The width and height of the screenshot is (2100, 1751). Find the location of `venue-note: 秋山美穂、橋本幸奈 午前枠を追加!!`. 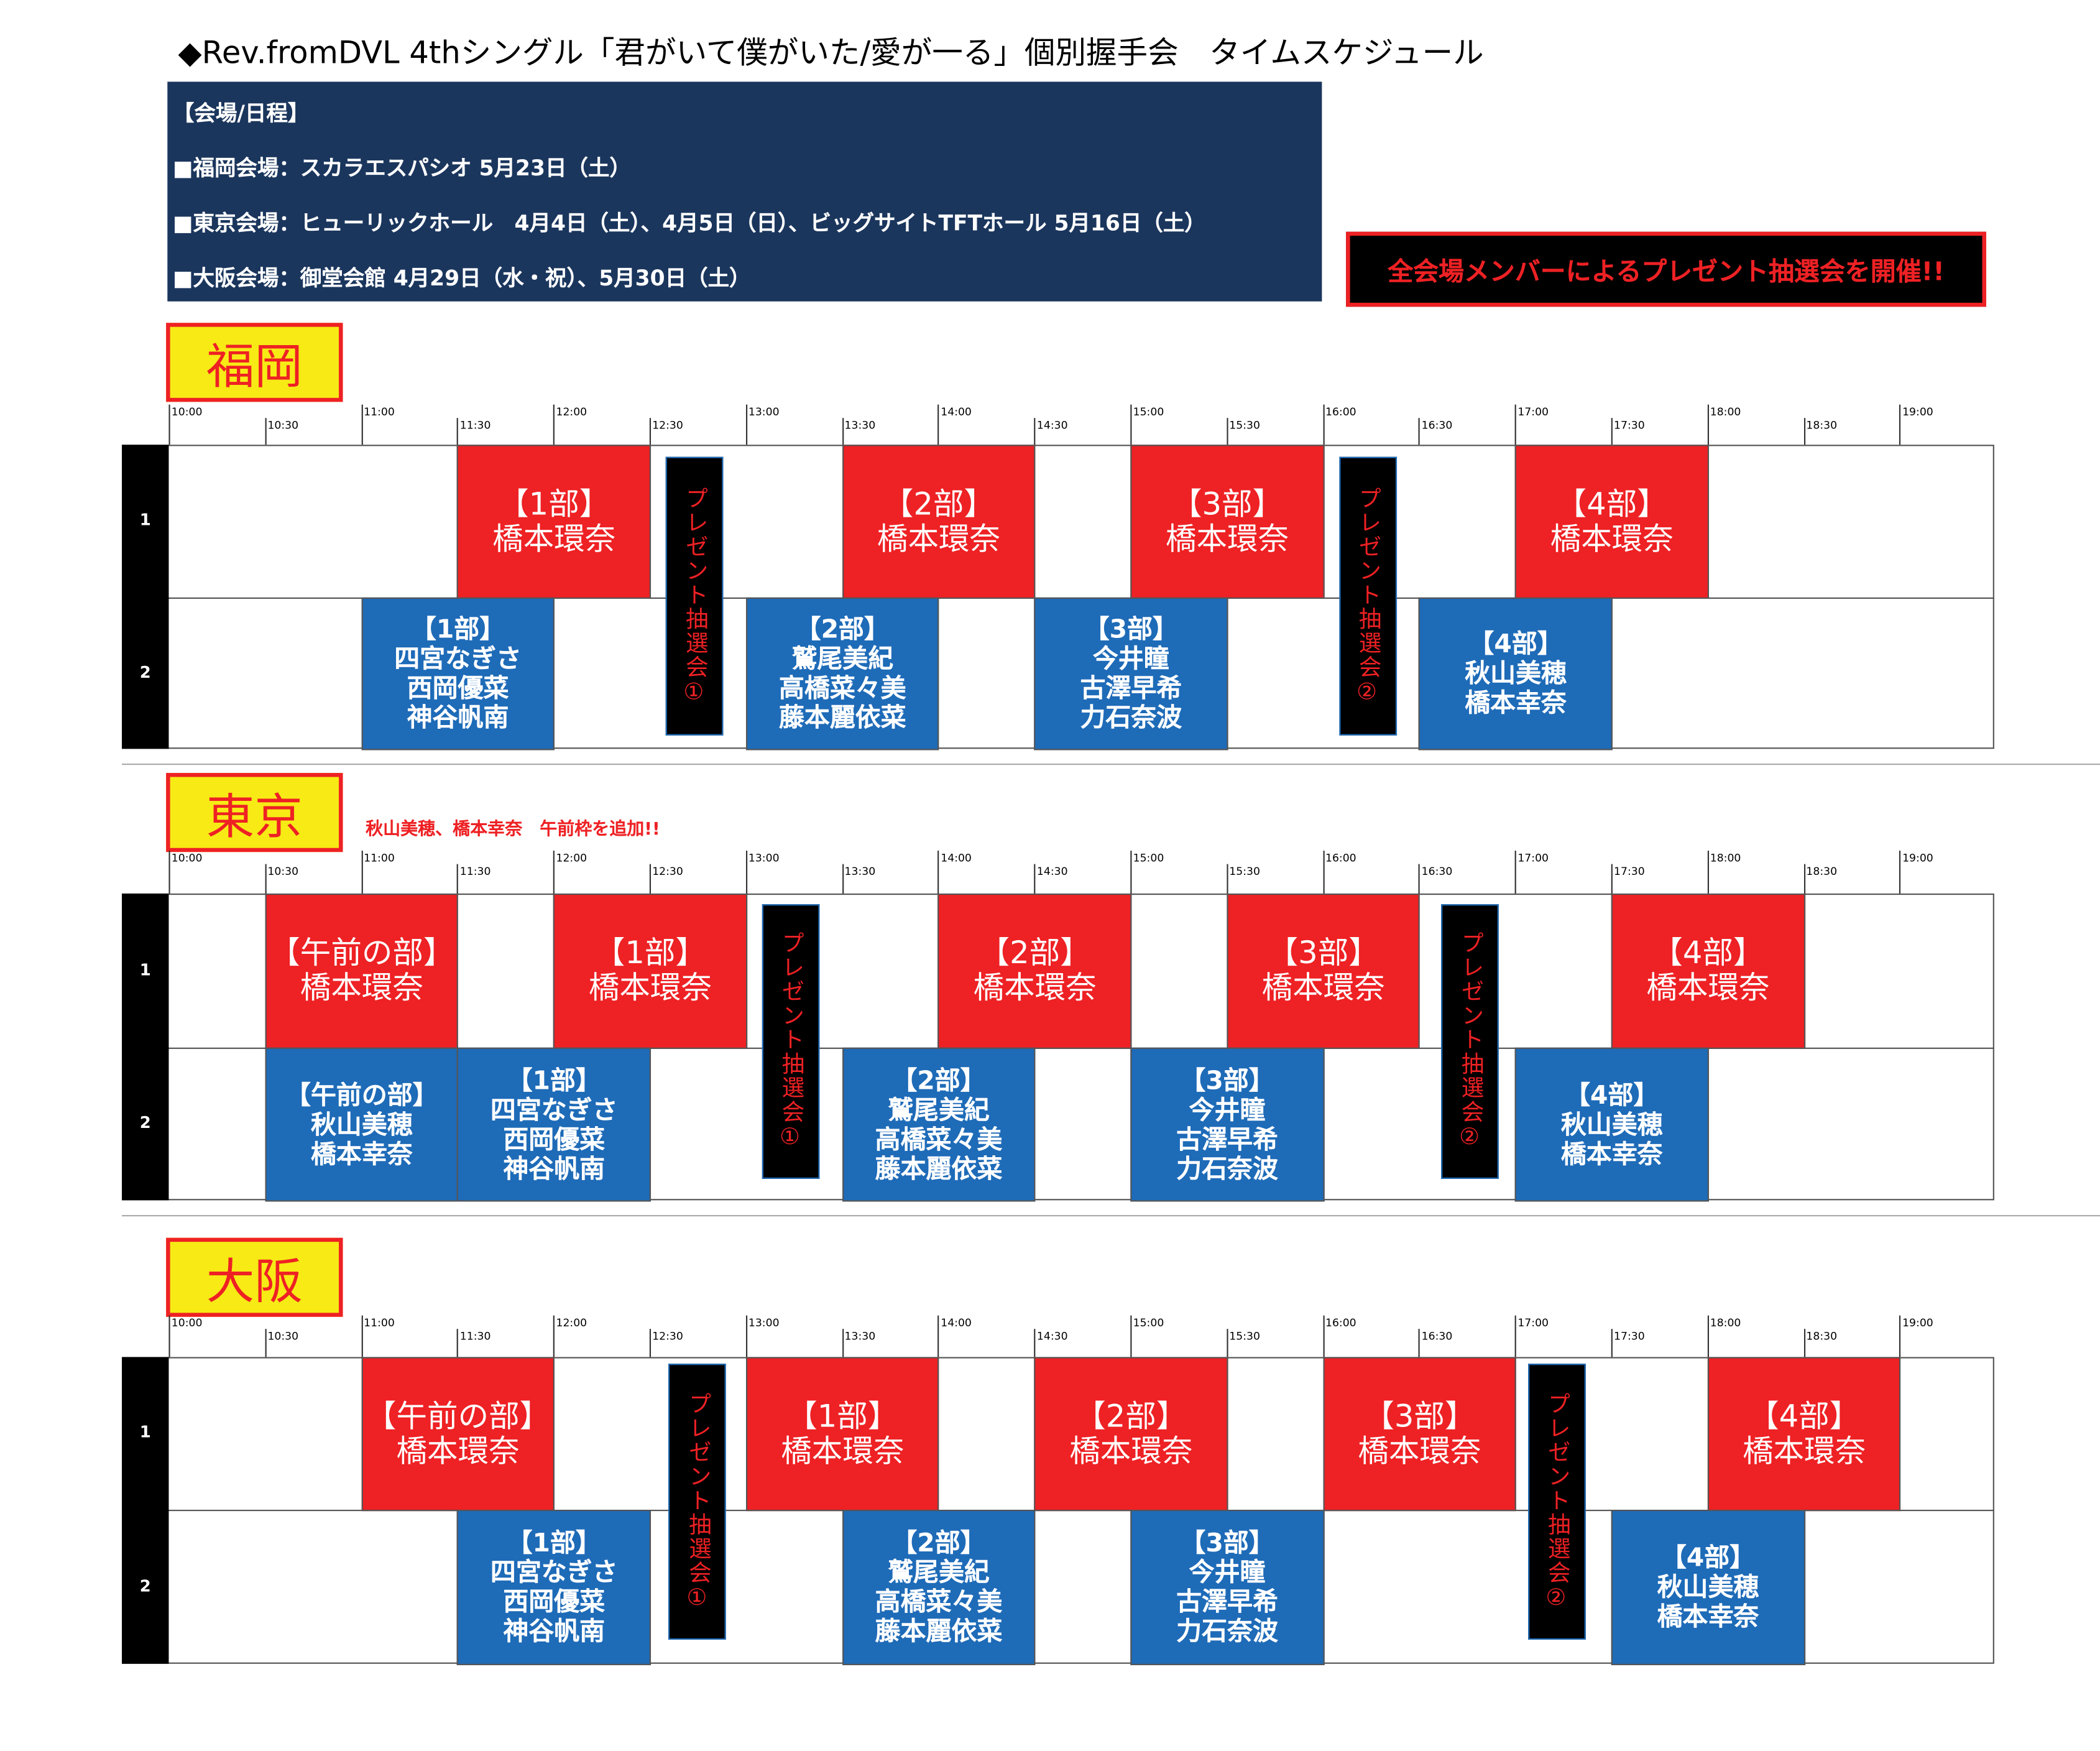

venue-note: 秋山美穂、橋本幸奈 午前枠を追加!! is located at coordinates (513, 830).